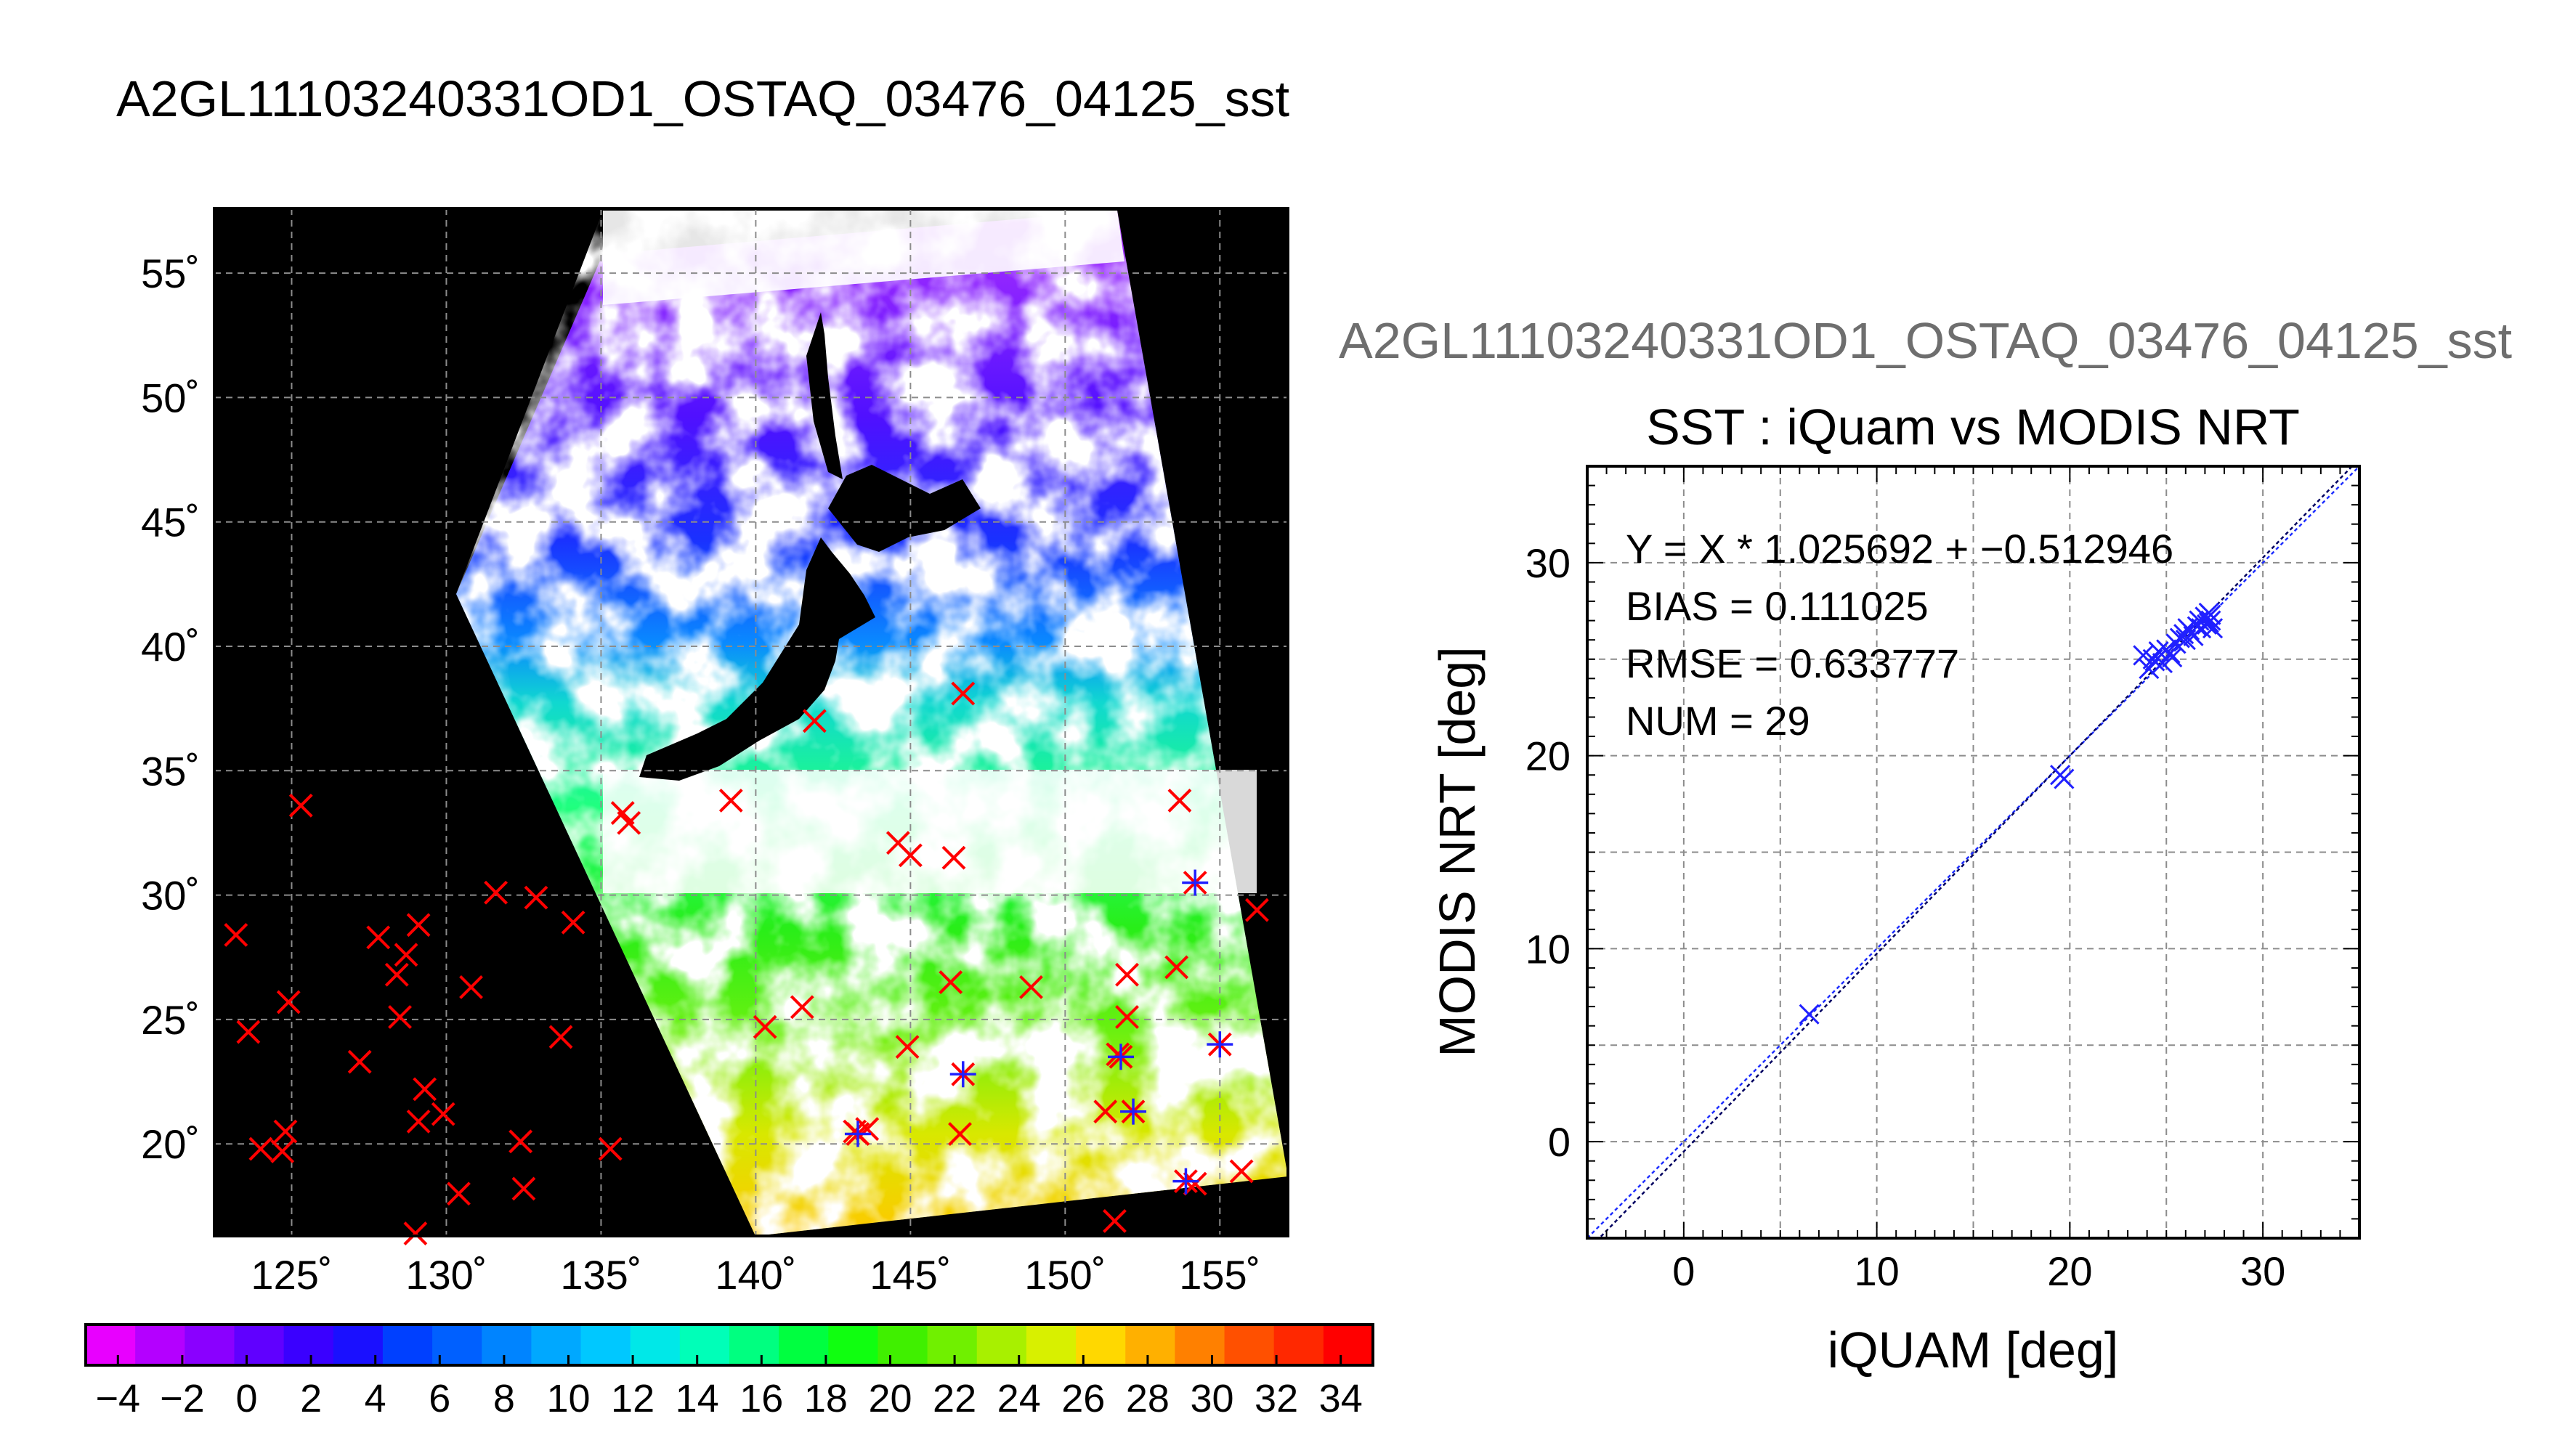 This screenshot has height=1456, width=2549. What do you see at coordinates (171, 771) in the screenshot?
I see `map-lat-tick-label: 35˚` at bounding box center [171, 771].